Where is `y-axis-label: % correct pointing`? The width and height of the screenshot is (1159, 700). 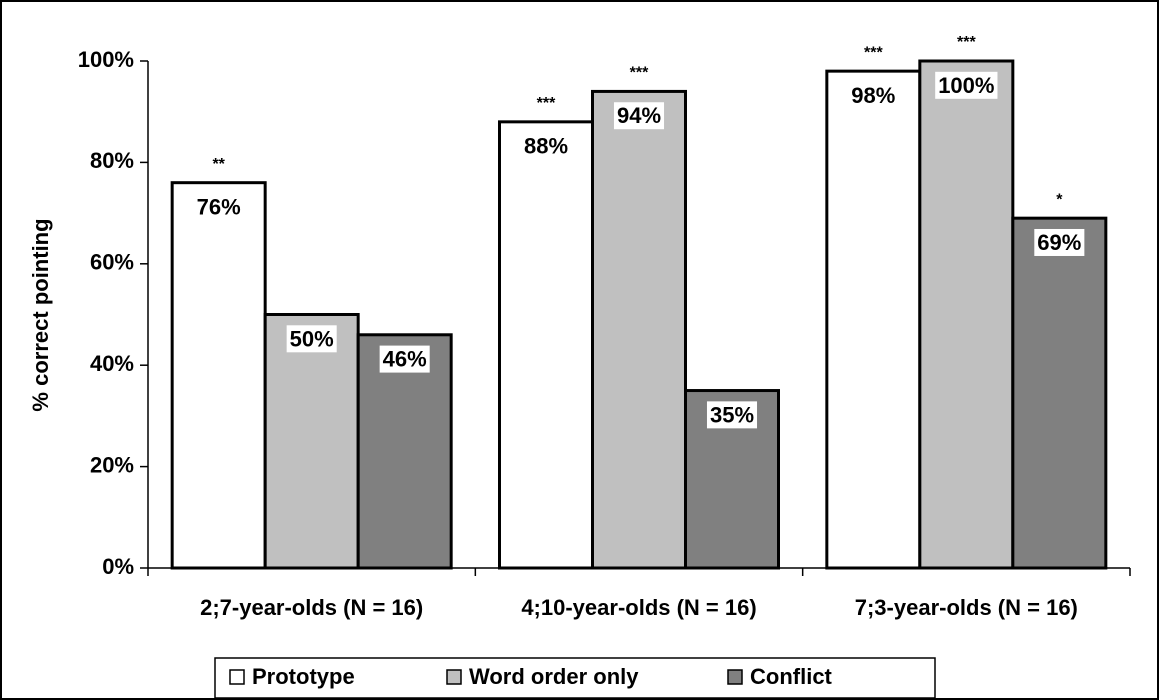
y-axis-label: % correct pointing is located at coordinates (40, 314).